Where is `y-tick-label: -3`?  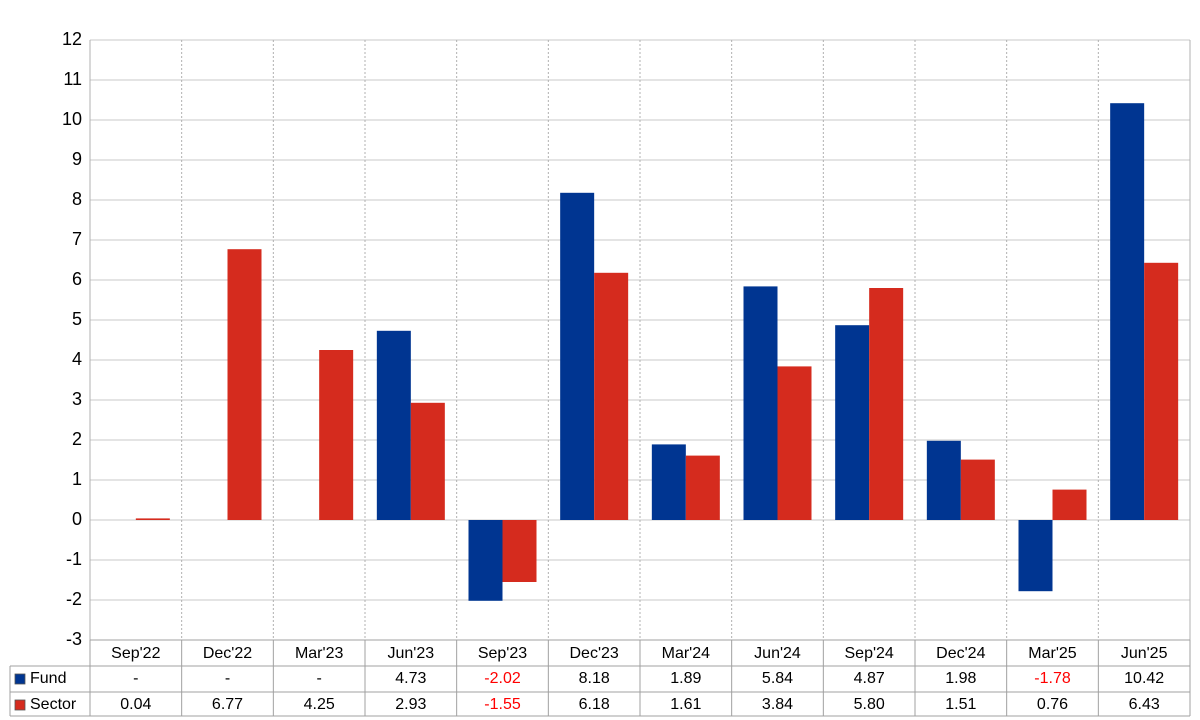
y-tick-label: -3 is located at coordinates (74, 639).